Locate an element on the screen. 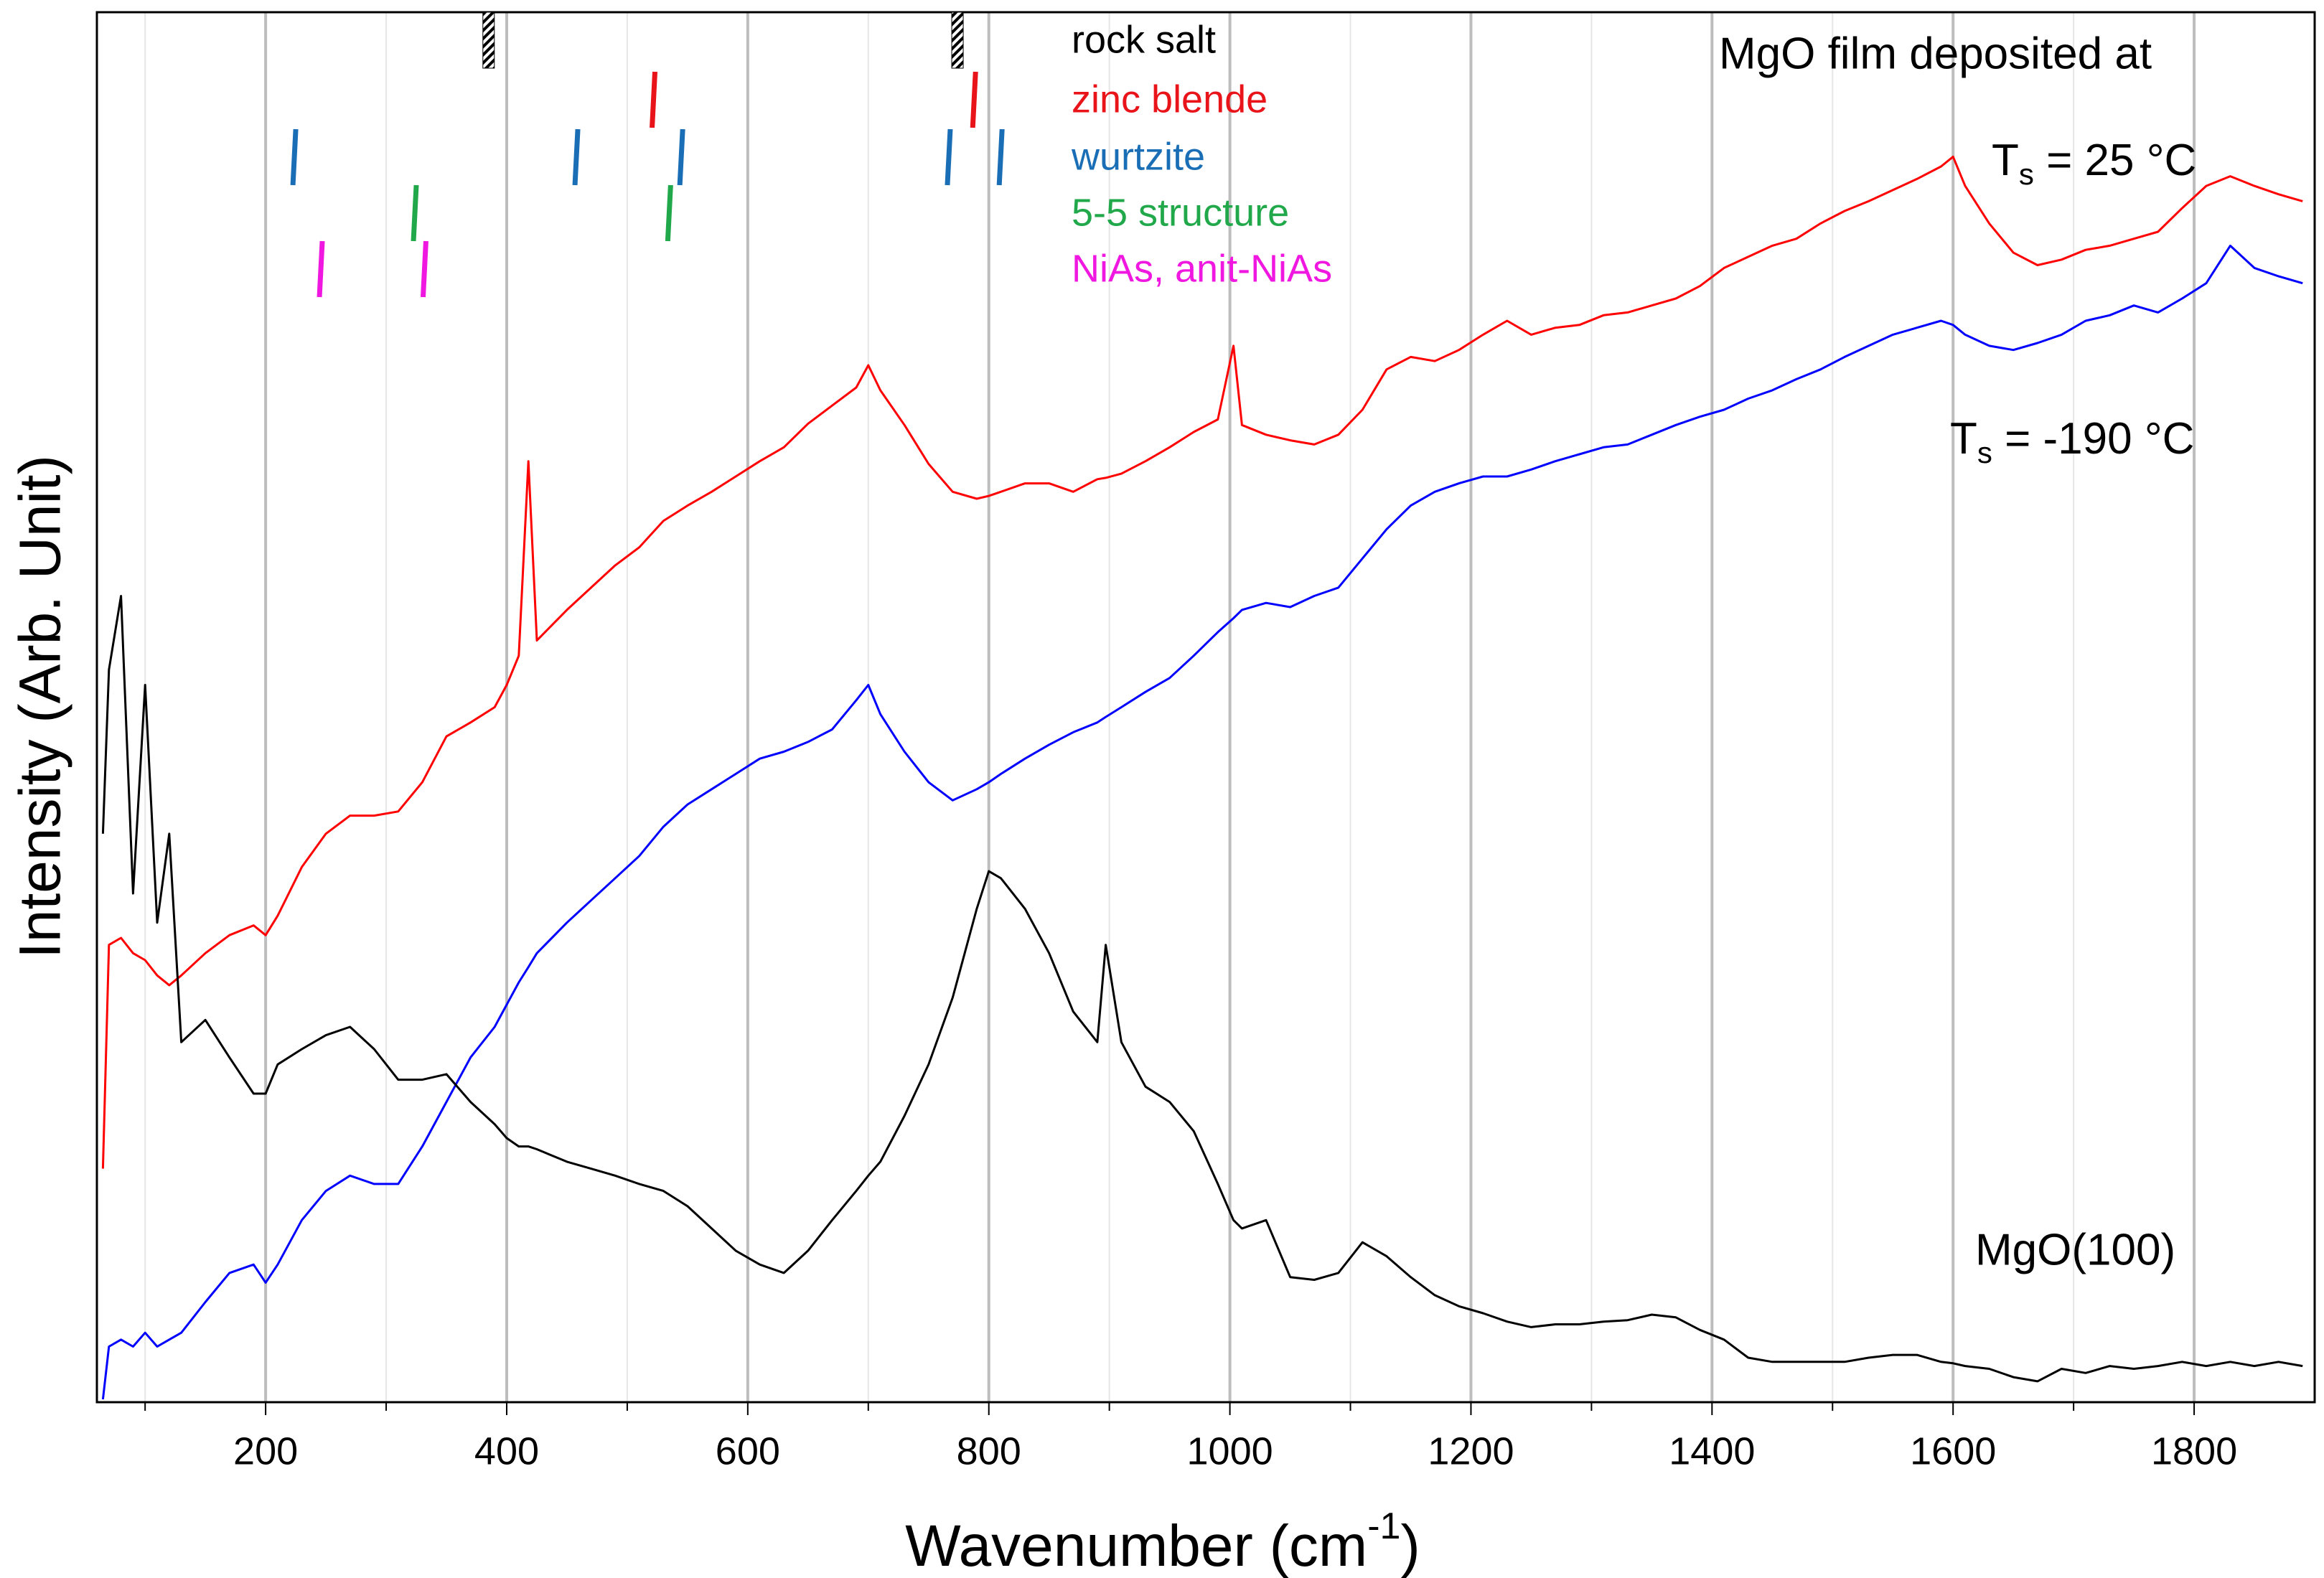 The image size is (2324, 1578). legend-label: zinc blende is located at coordinates (1170, 99).